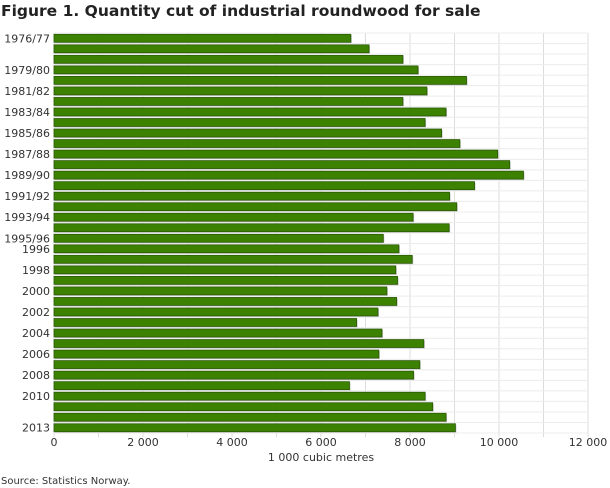  What do you see at coordinates (36, 270) in the screenshot?
I see `y-tick-label: 1998` at bounding box center [36, 270].